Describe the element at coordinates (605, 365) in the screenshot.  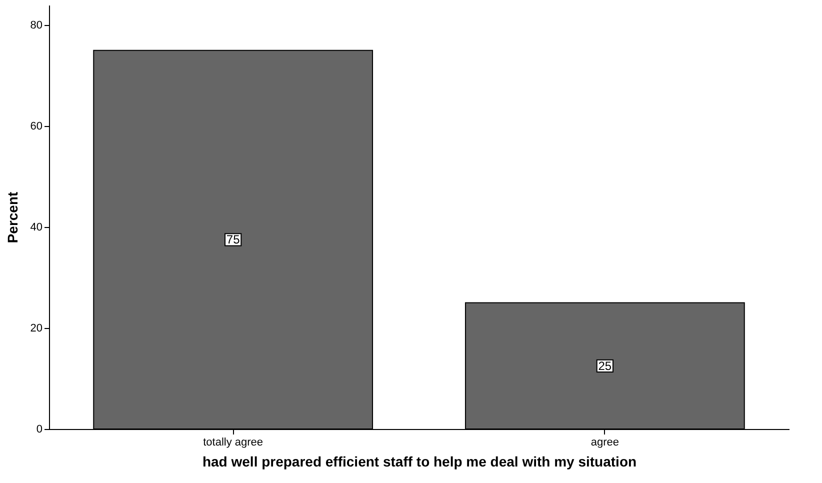
I see `data-label: 25` at that location.